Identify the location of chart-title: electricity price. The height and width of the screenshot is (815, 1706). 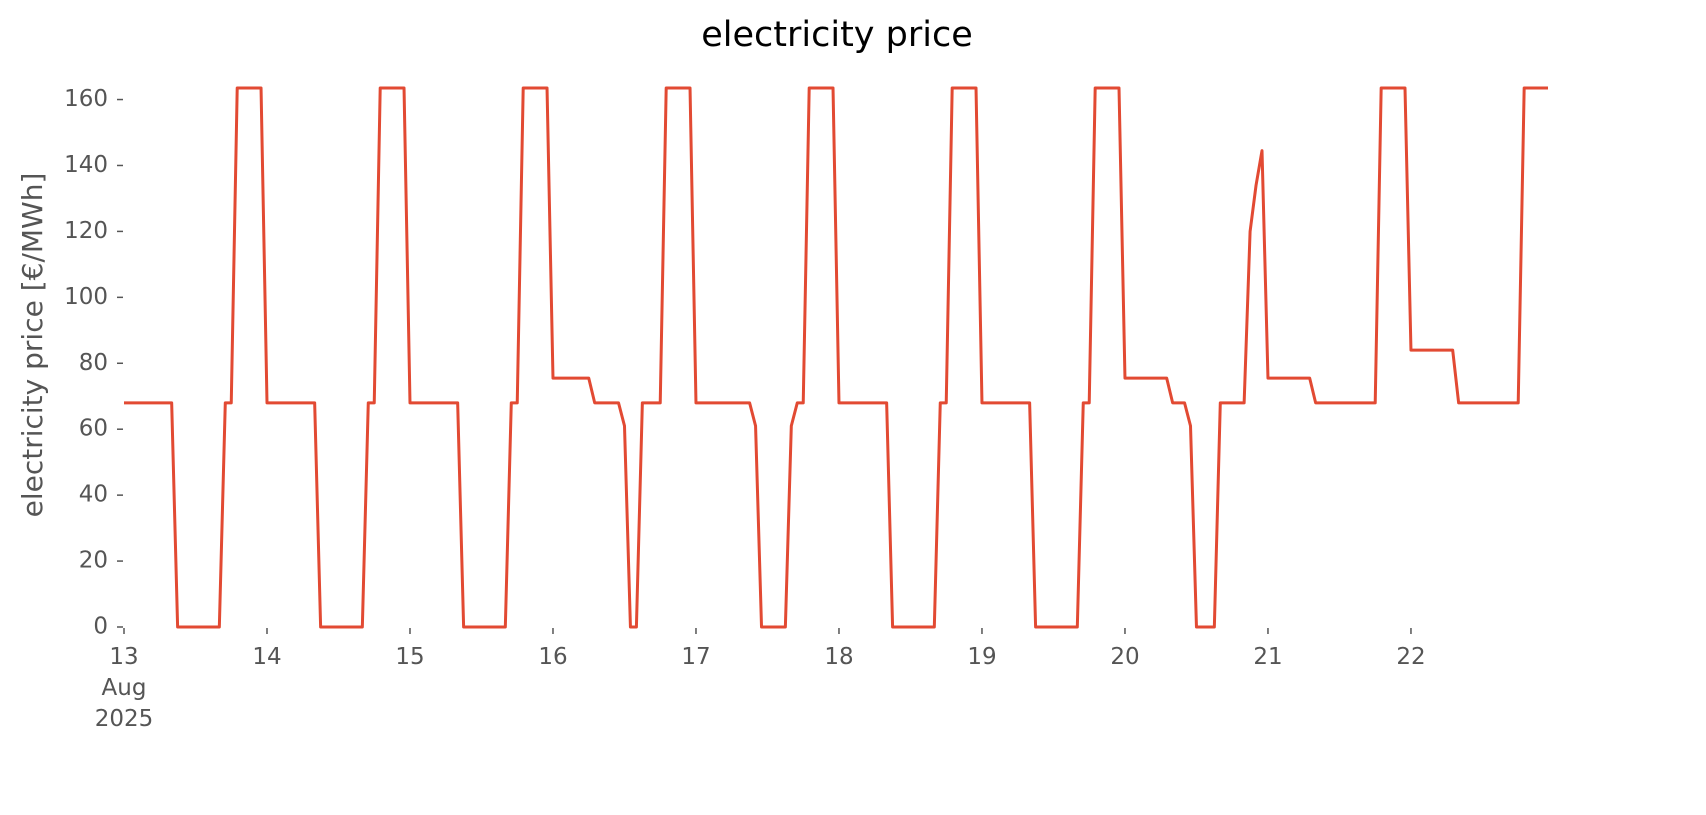
(837, 35).